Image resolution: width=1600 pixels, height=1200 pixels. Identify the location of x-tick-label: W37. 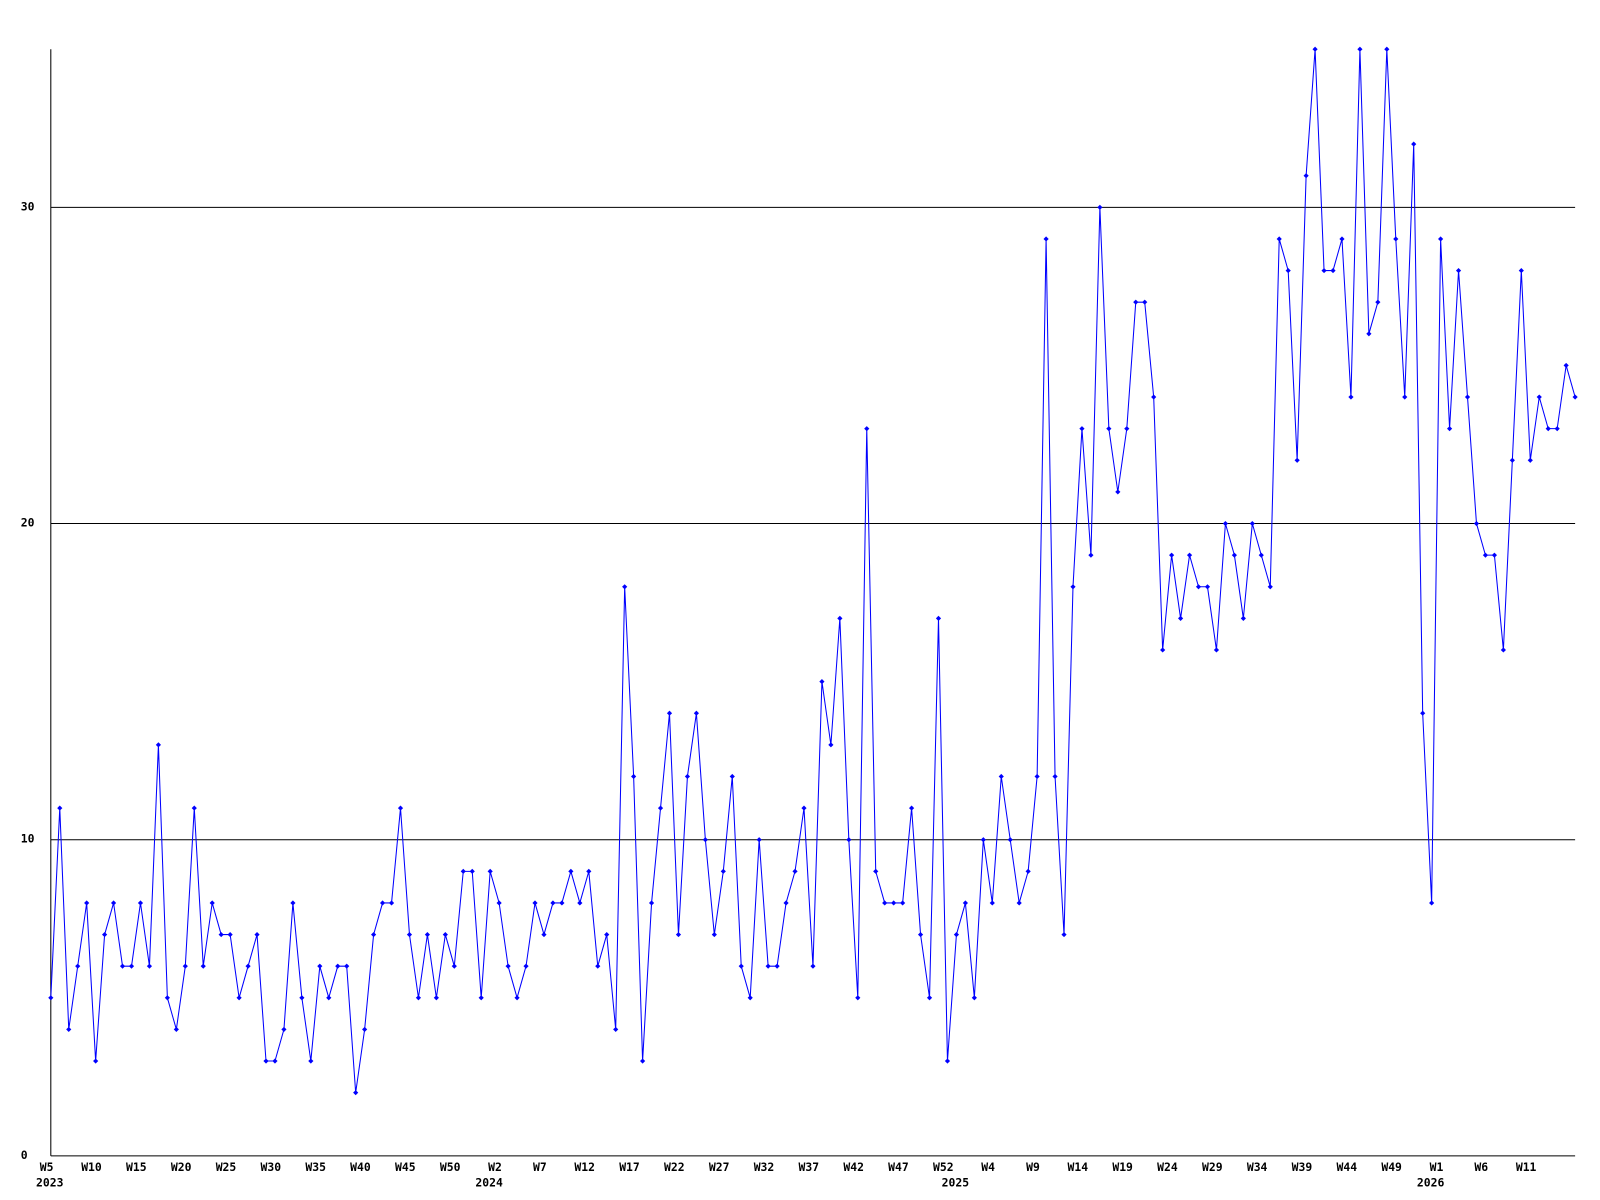
(809, 1167).